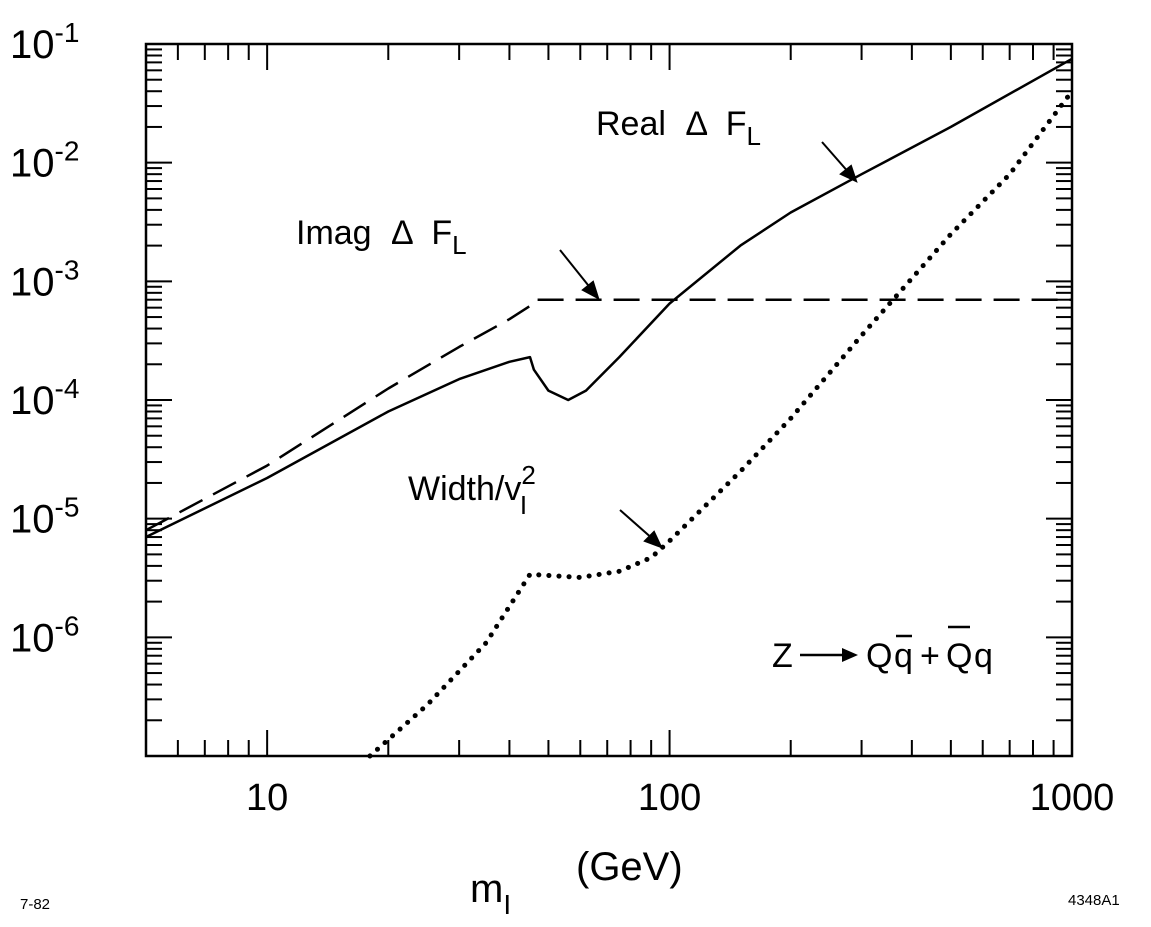 Image resolution: width=1151 pixels, height=927 pixels. Describe the element at coordinates (708, 345) in the screenshot. I see `annotation-arrows` at that location.